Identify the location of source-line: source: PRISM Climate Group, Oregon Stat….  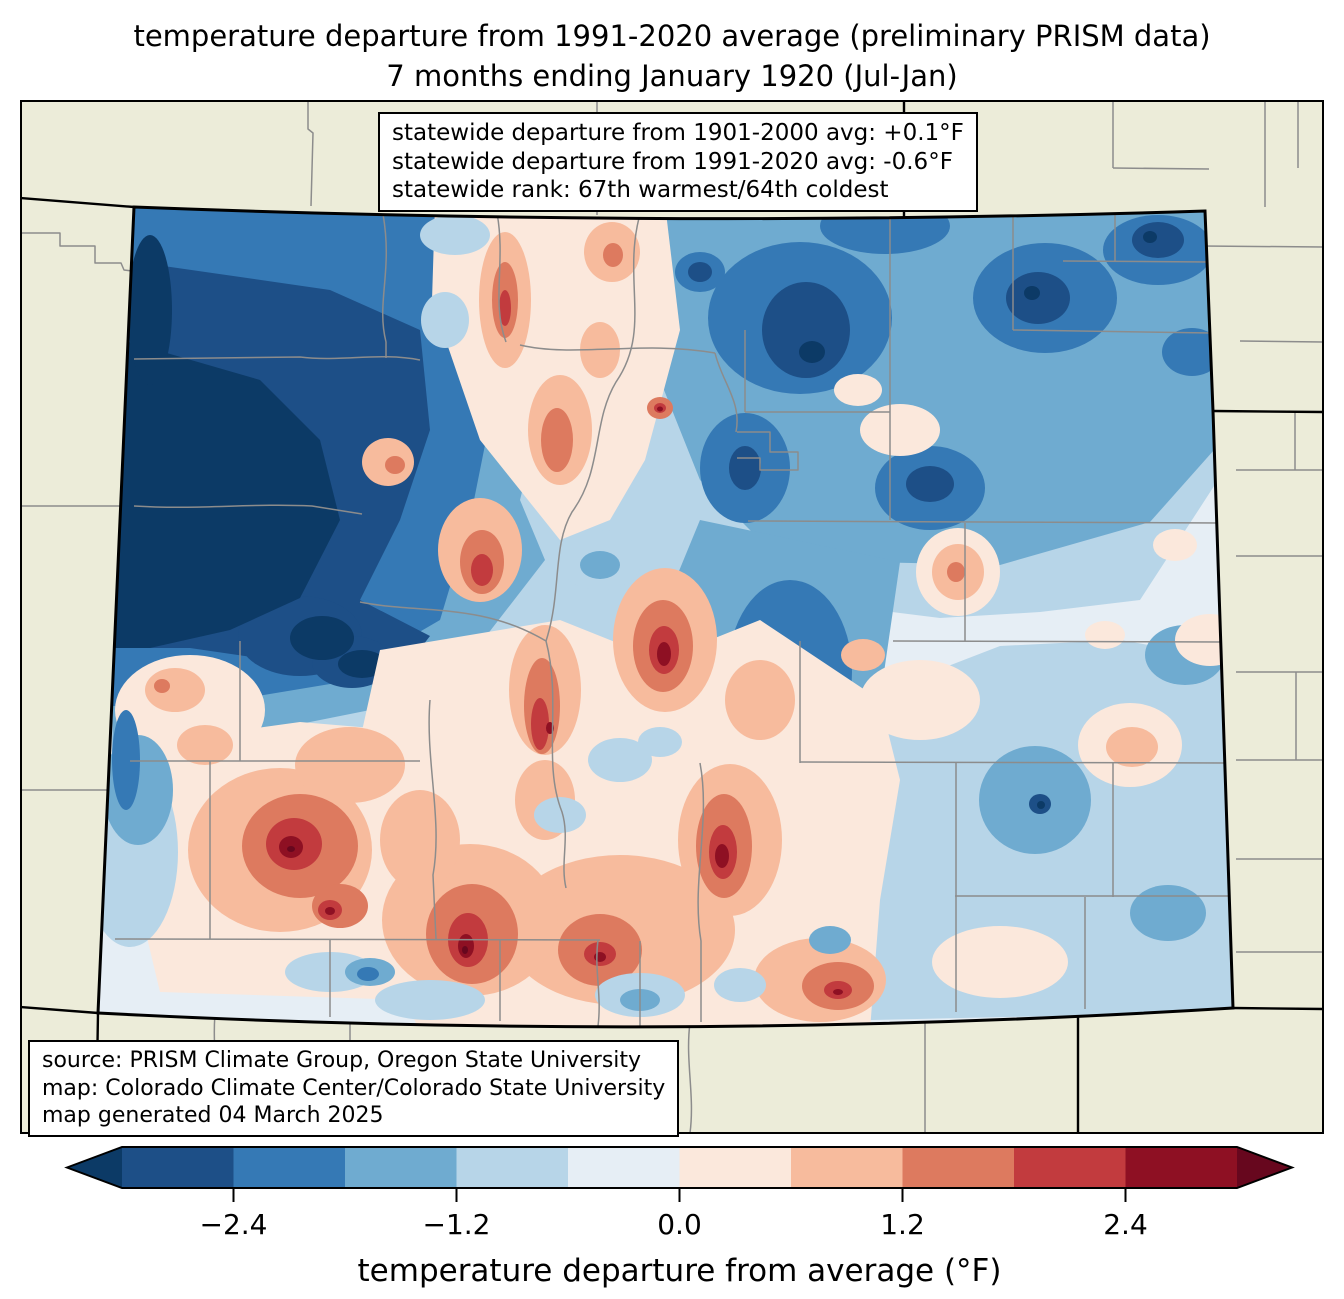
(342, 1060).